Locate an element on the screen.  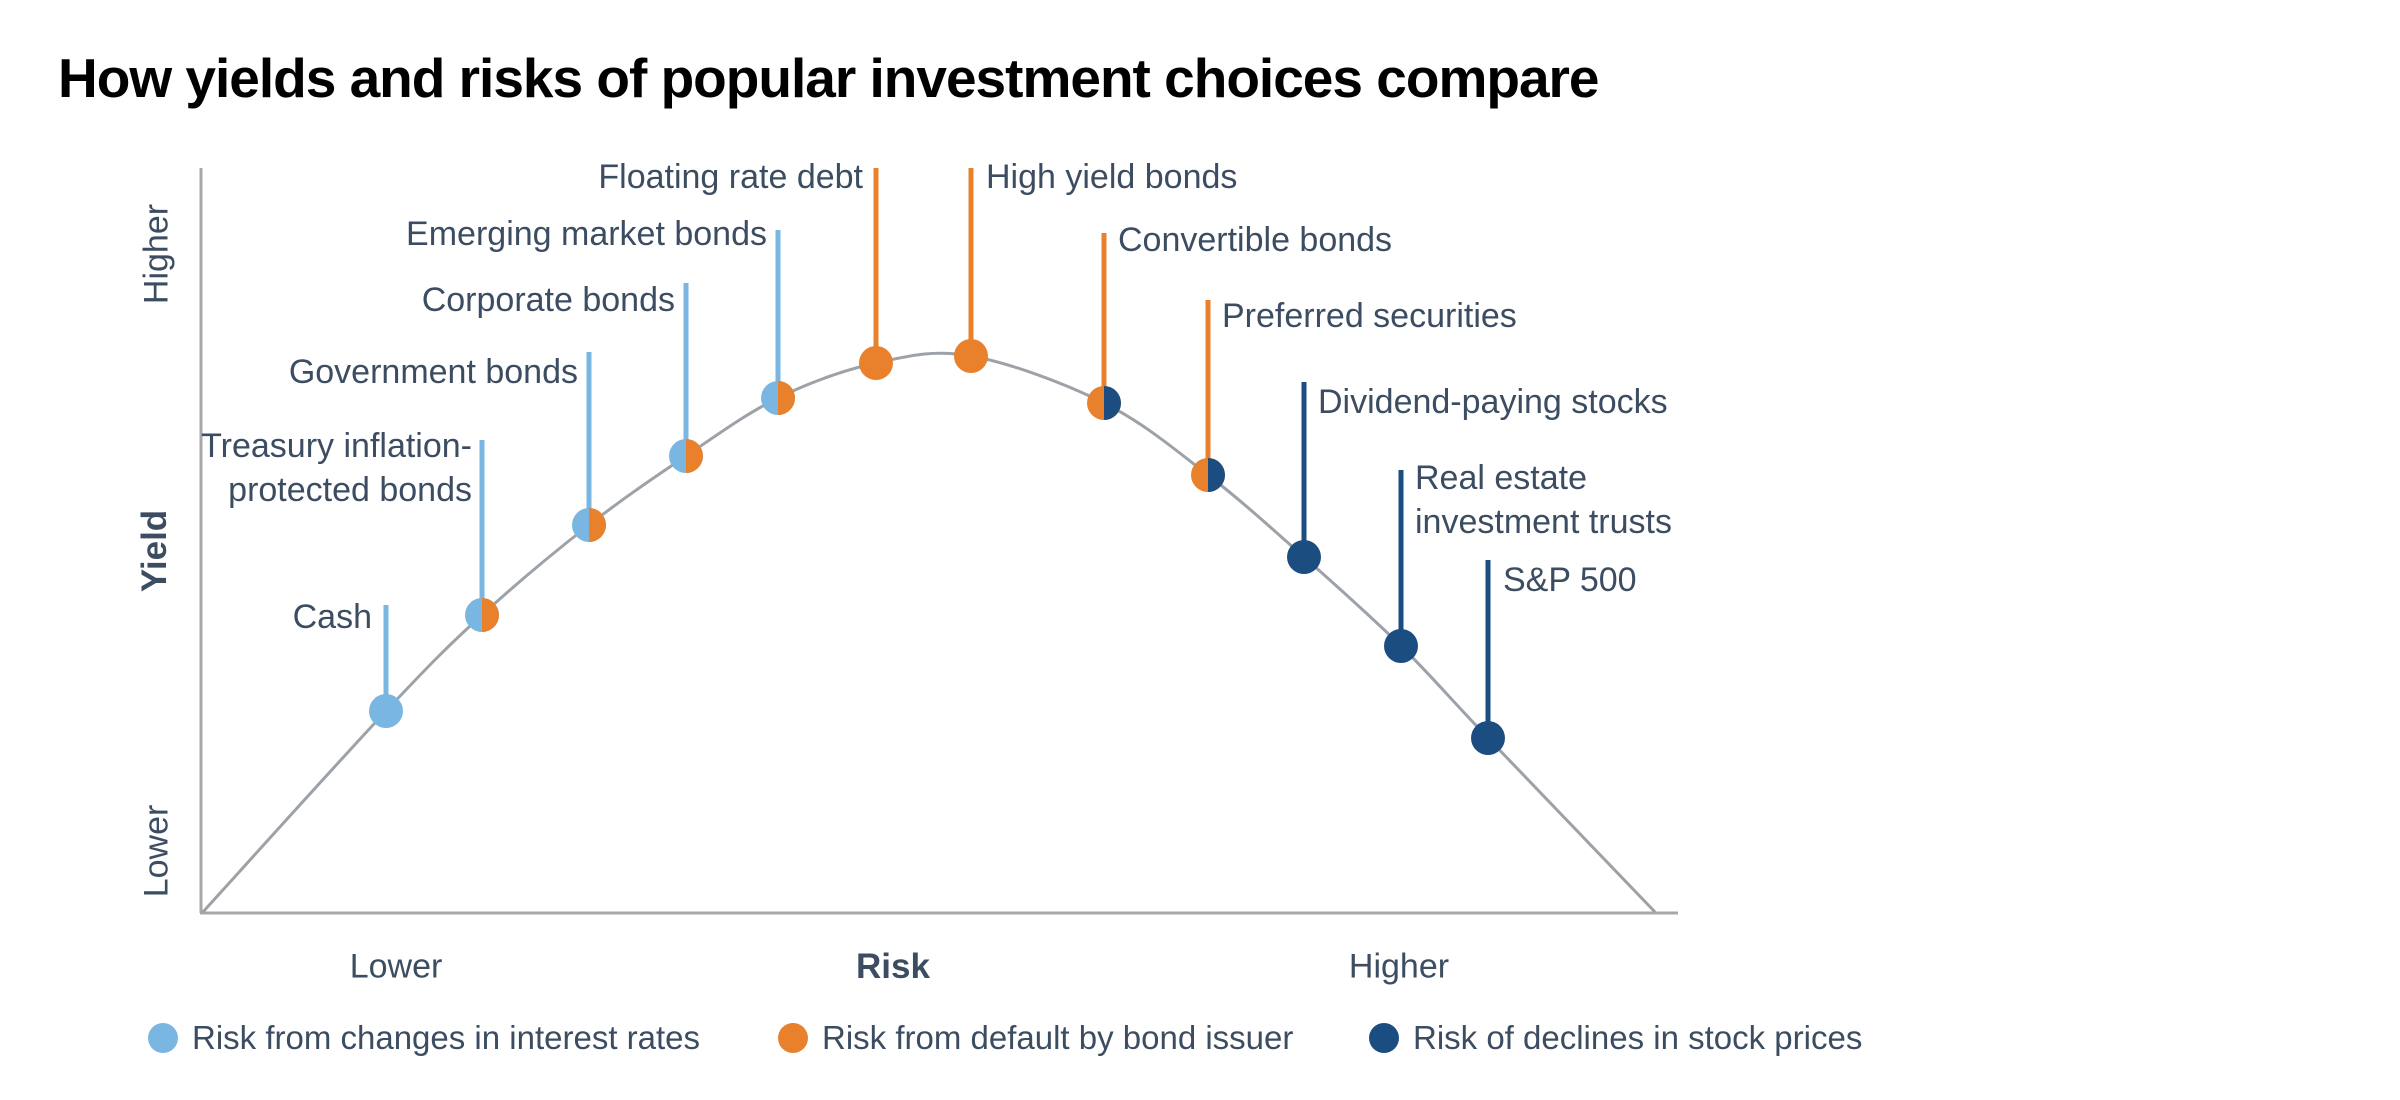
point-label-s-p-500: S&P 500 is located at coordinates (1570, 580).